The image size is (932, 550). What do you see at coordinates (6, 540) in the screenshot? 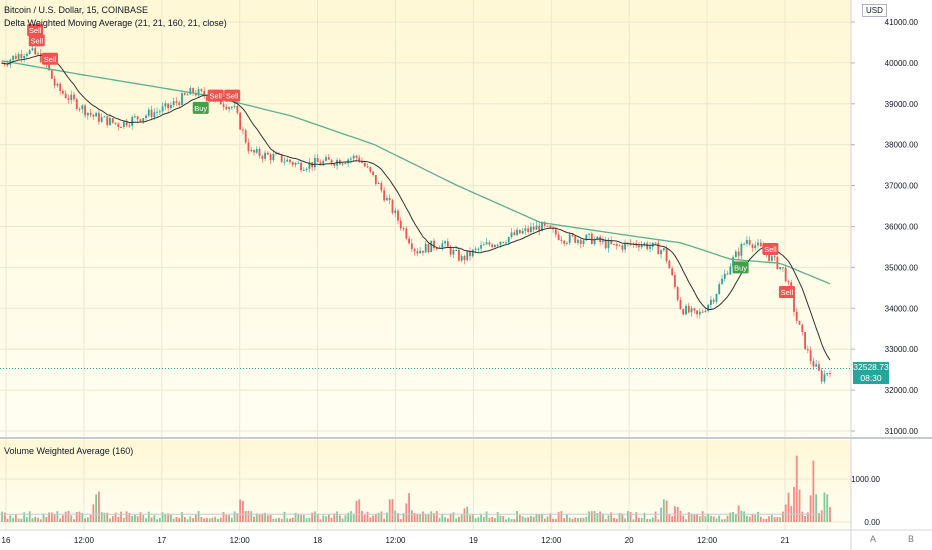
I see `time-axis-tick-label: 16` at bounding box center [6, 540].